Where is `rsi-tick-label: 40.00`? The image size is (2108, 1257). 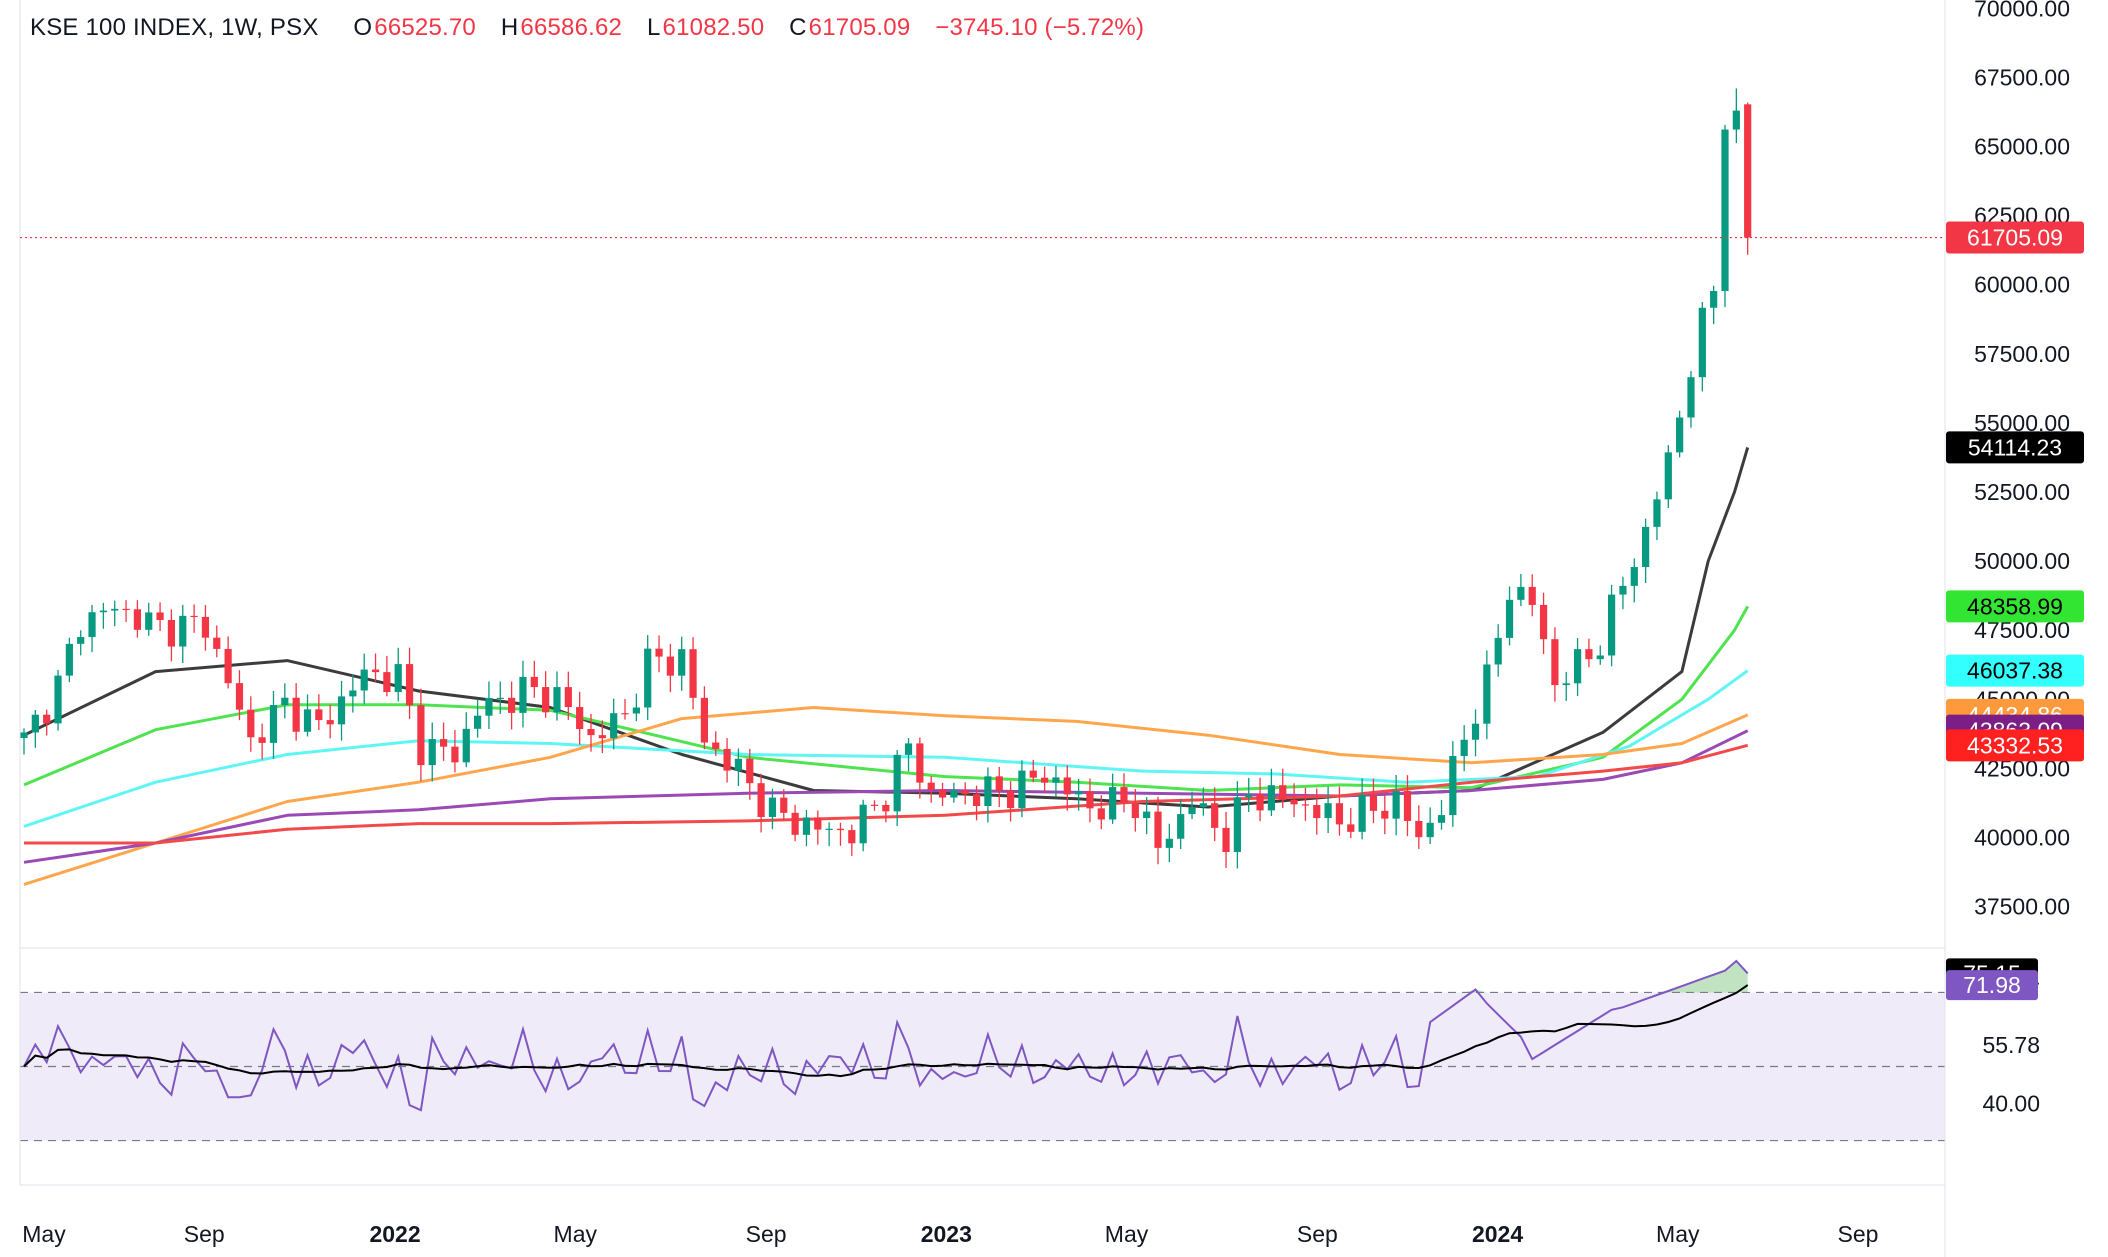 rsi-tick-label: 40.00 is located at coordinates (2011, 1104).